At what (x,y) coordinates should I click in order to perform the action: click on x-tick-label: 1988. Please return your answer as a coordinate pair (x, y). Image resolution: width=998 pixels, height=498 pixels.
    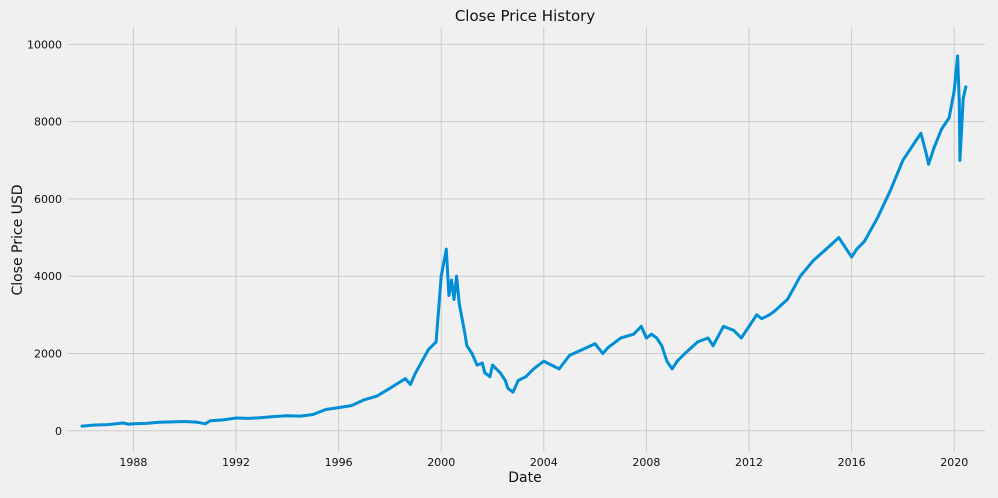
    Looking at the image, I should click on (133, 462).